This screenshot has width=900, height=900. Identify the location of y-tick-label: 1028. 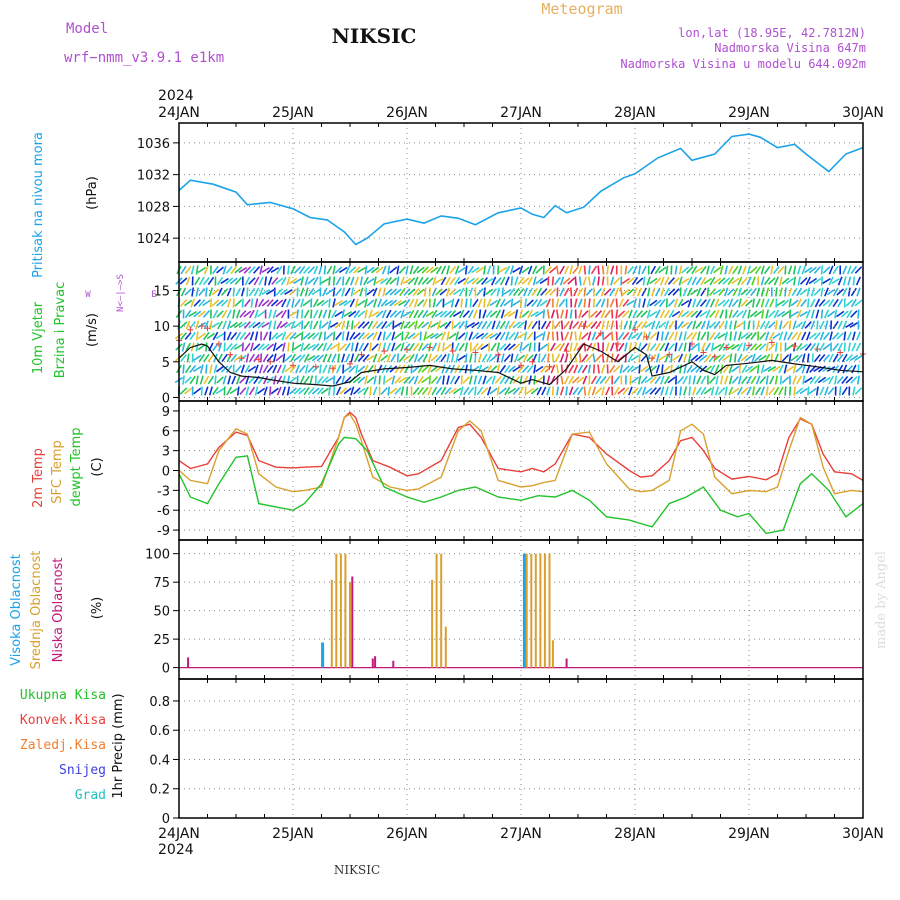
(153, 207).